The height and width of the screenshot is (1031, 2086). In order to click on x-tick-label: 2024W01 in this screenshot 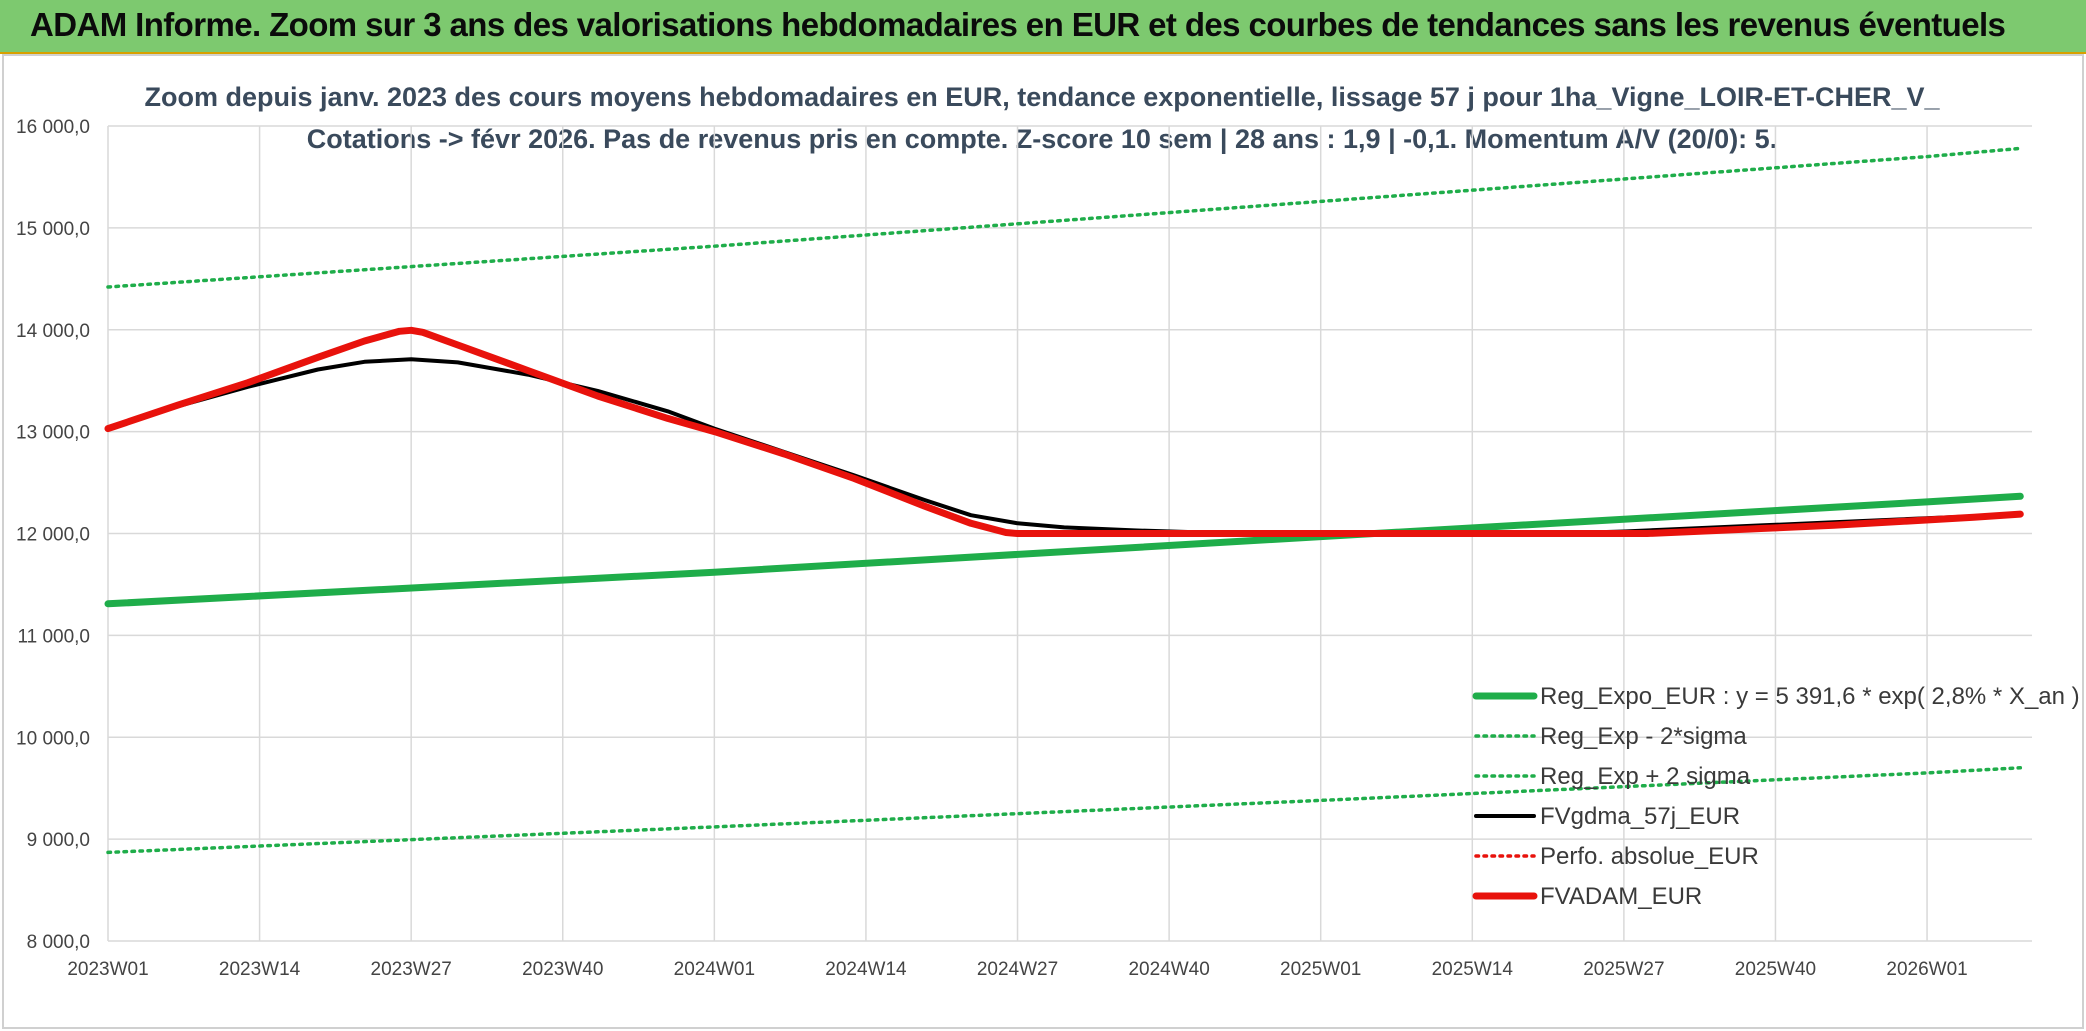, I will do `click(714, 969)`.